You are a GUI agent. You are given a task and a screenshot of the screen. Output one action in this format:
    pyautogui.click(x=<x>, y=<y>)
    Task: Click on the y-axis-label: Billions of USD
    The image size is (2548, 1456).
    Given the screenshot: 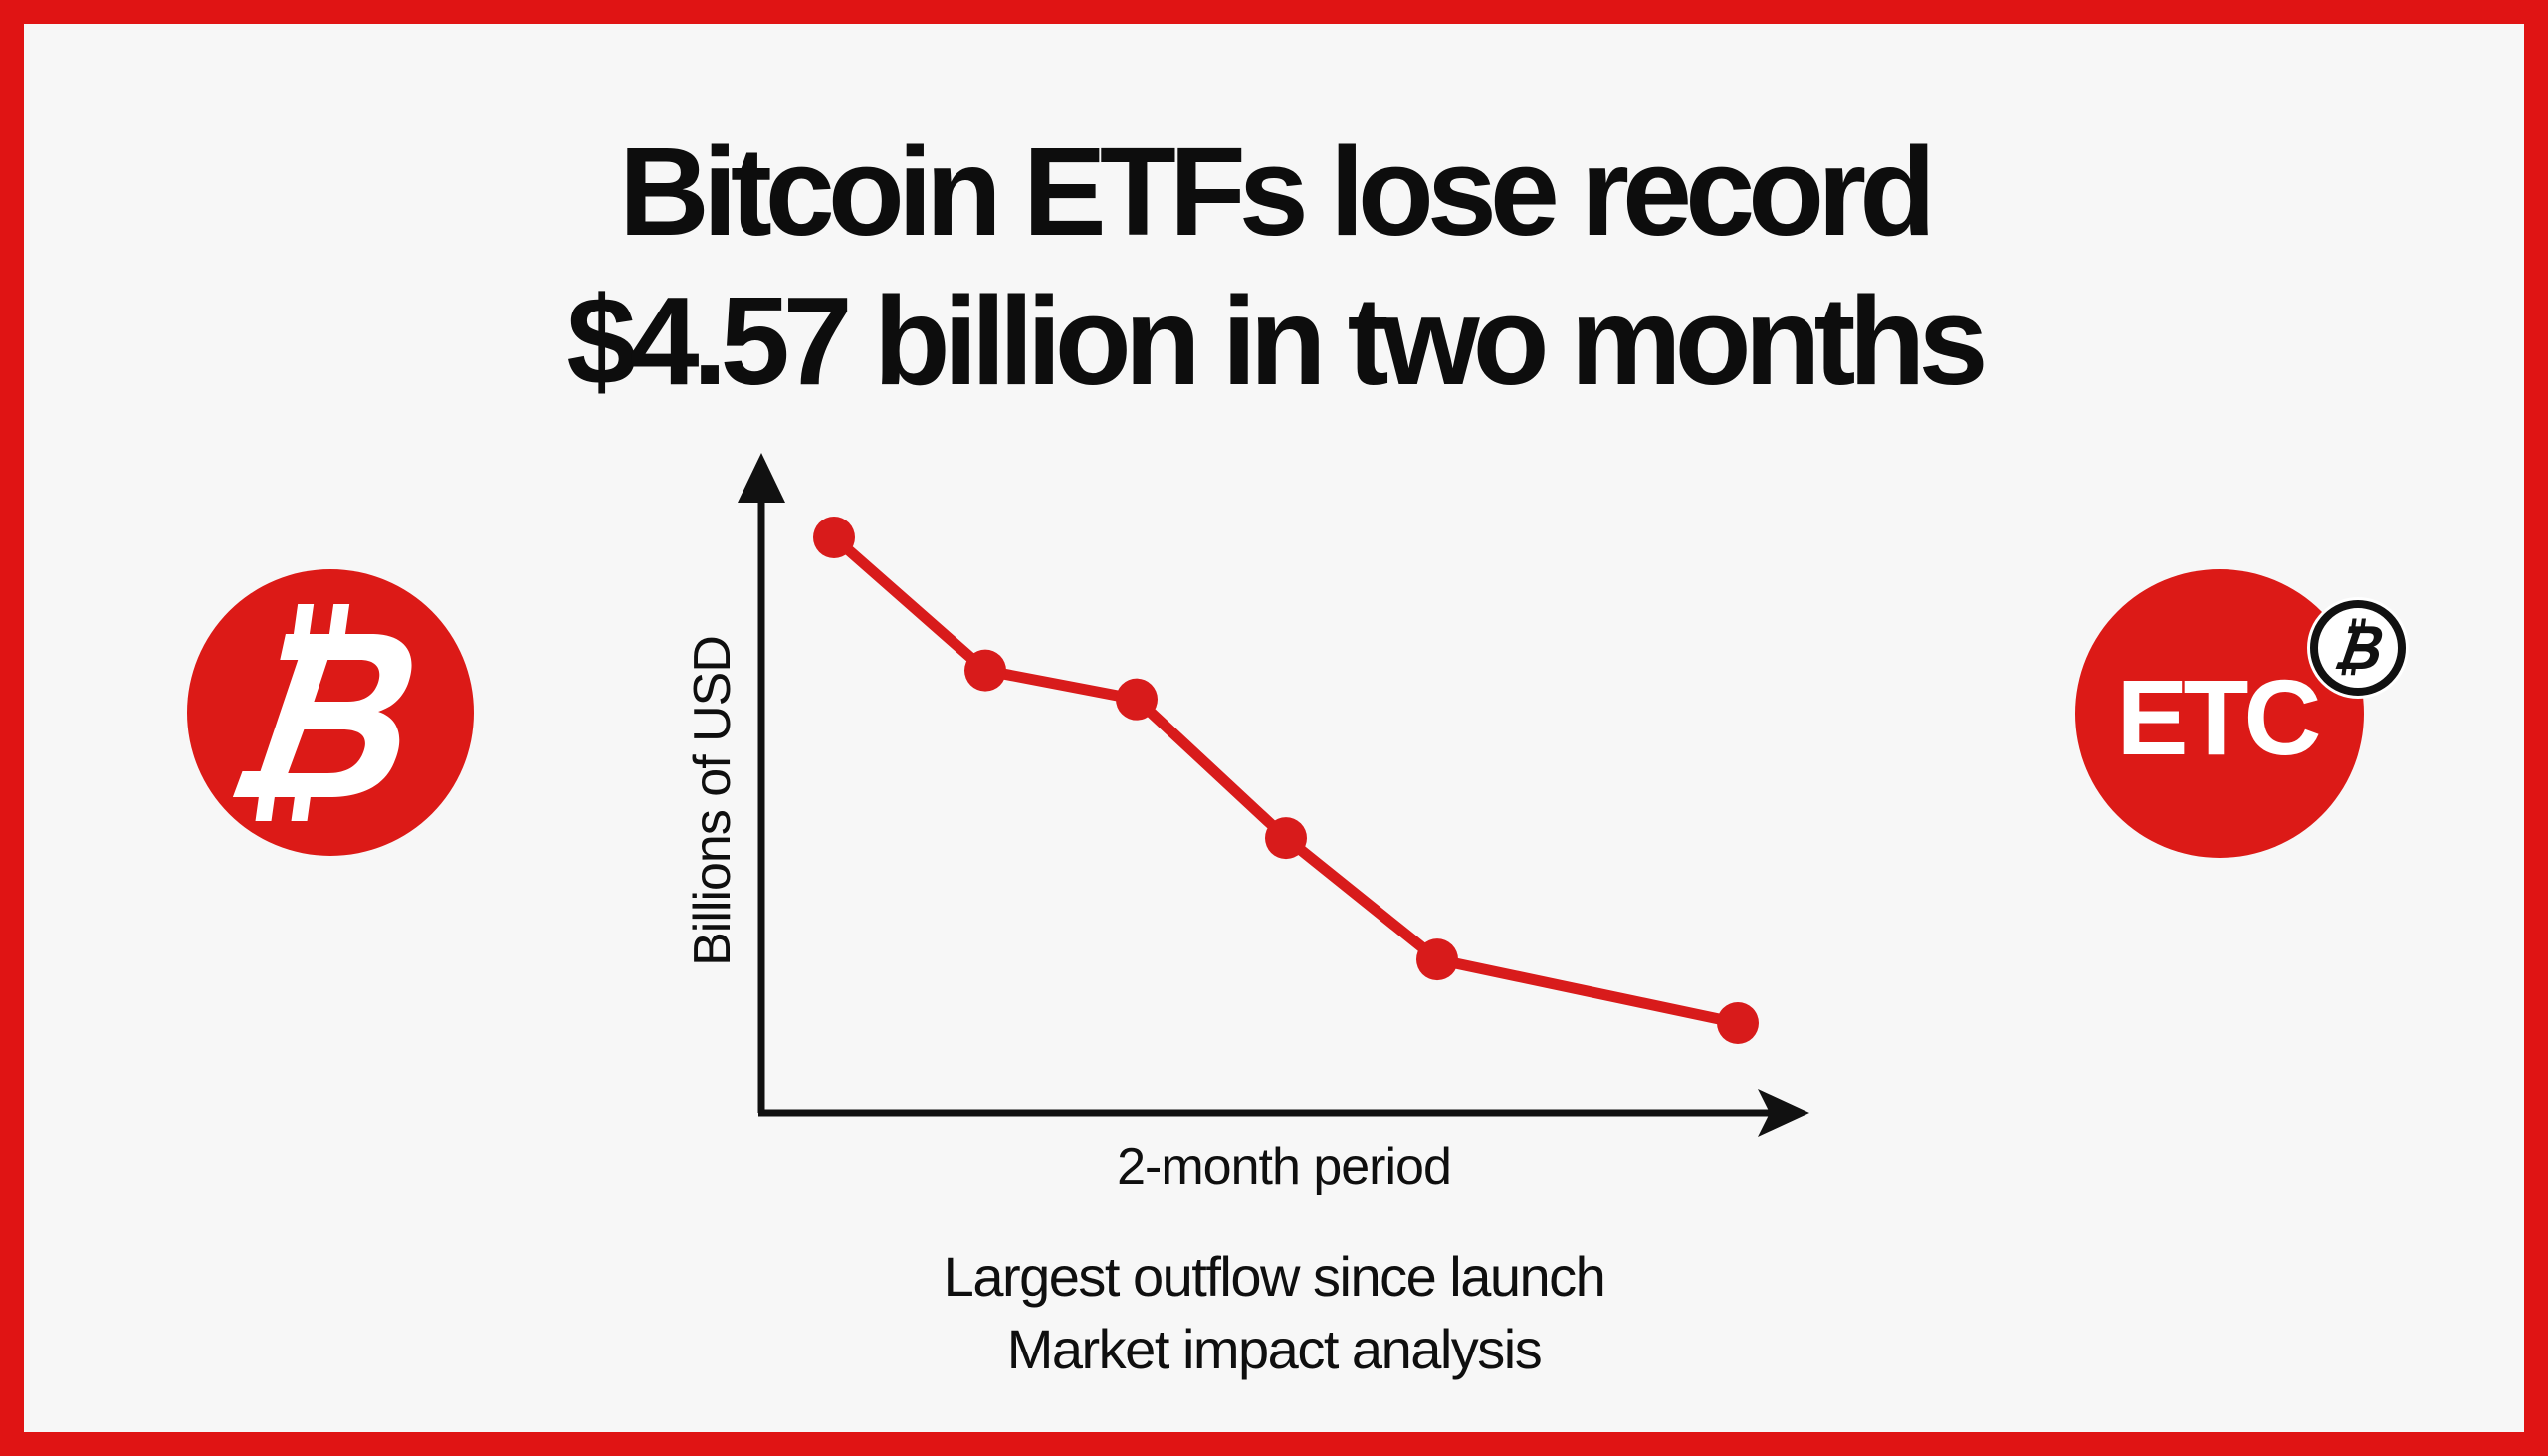 What is the action you would take?
    pyautogui.click(x=713, y=801)
    